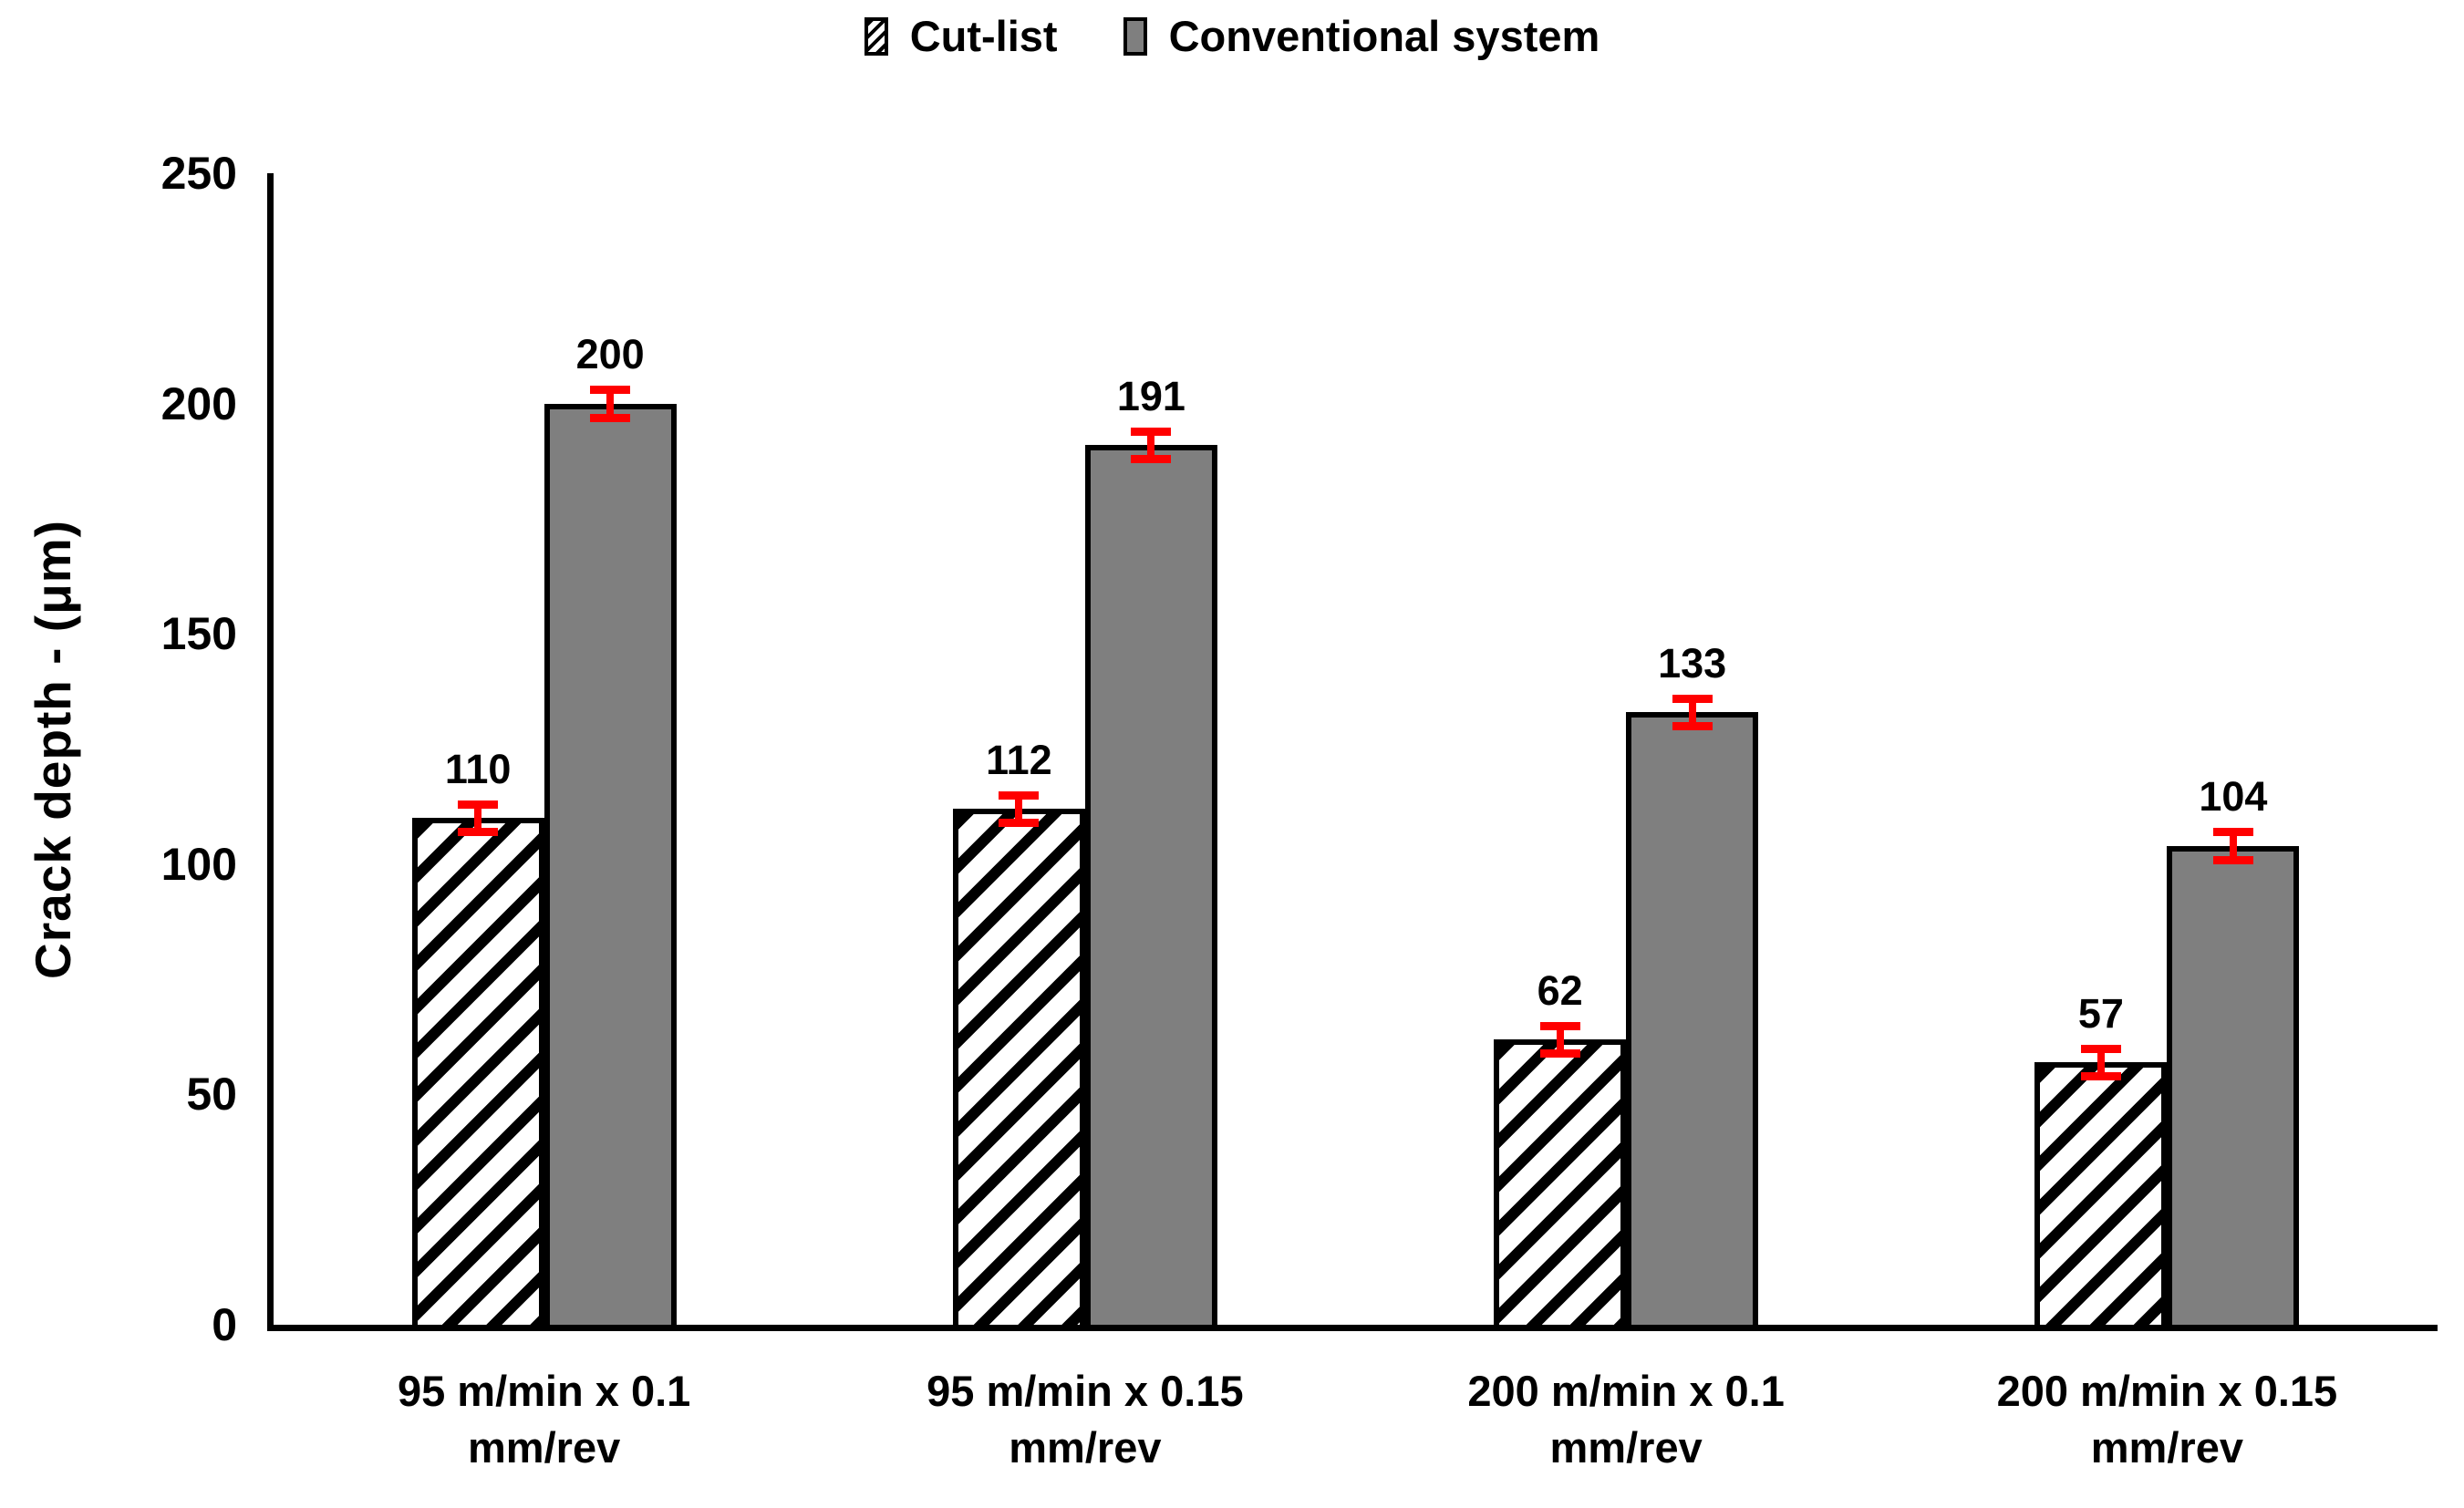 This screenshot has height=1508, width=2464. What do you see at coordinates (984, 36) in the screenshot?
I see `legend-label: Cut-list` at bounding box center [984, 36].